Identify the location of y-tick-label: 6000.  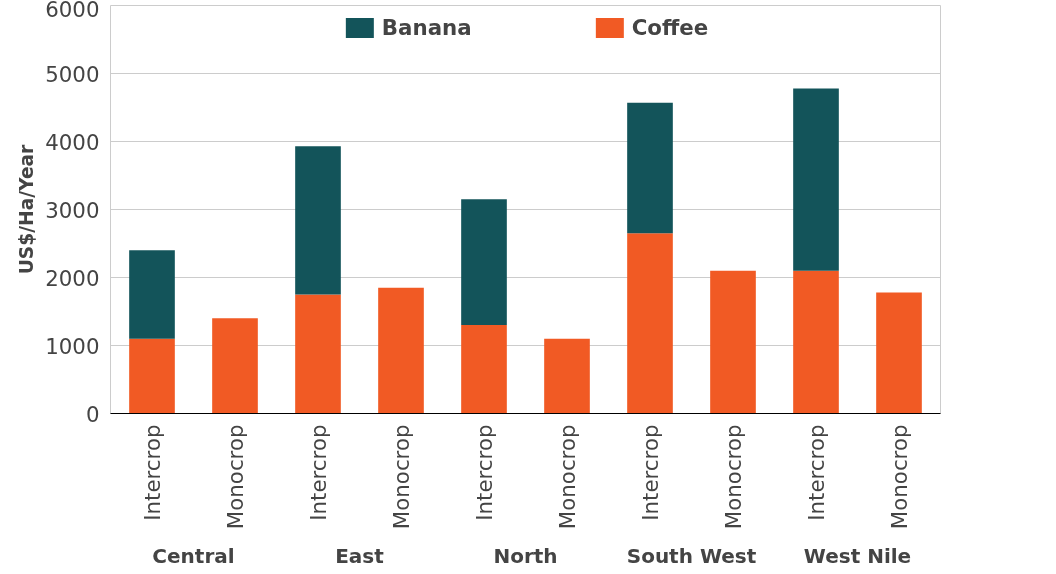
(72, 11).